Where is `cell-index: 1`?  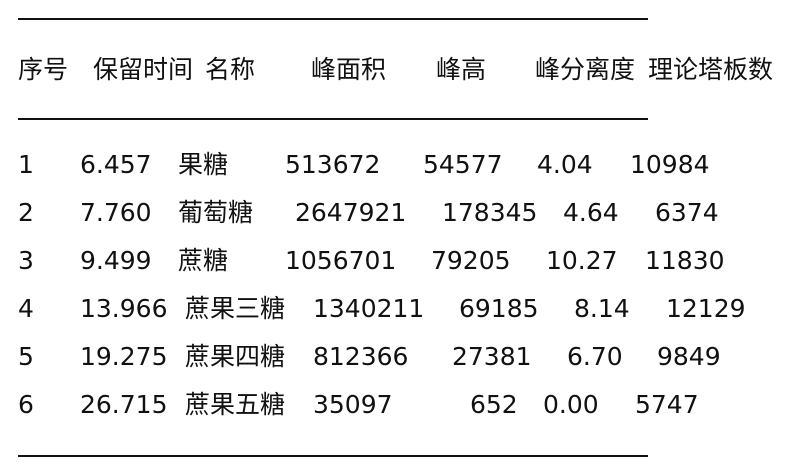
cell-index: 1 is located at coordinates (26, 164).